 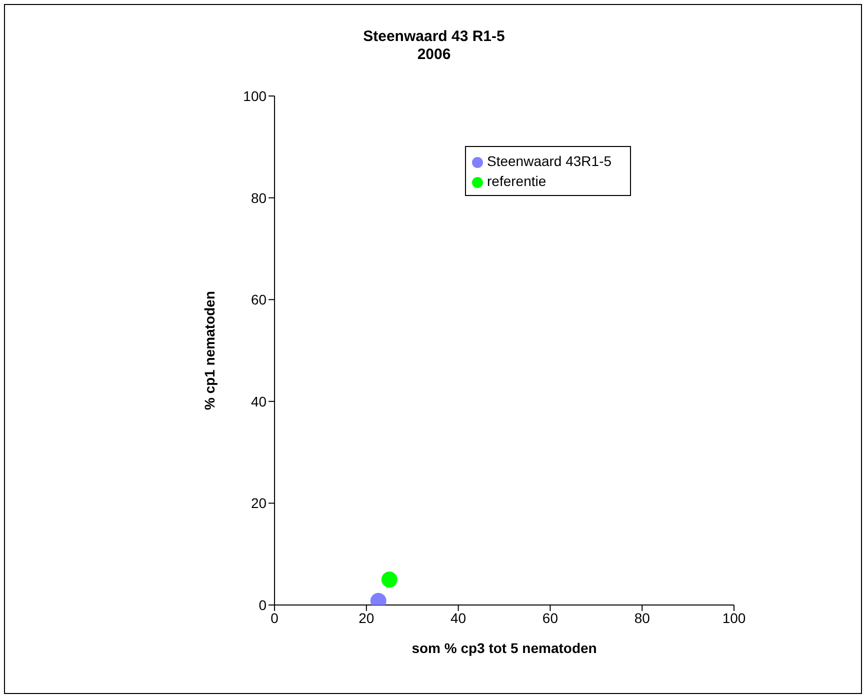 What do you see at coordinates (434, 55) in the screenshot?
I see `chart-subtitle: 2006` at bounding box center [434, 55].